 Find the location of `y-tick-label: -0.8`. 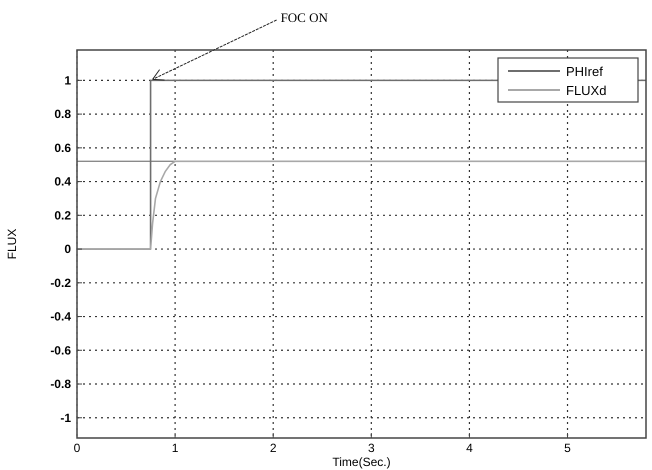

y-tick-label: -0.8 is located at coordinates (61, 384).